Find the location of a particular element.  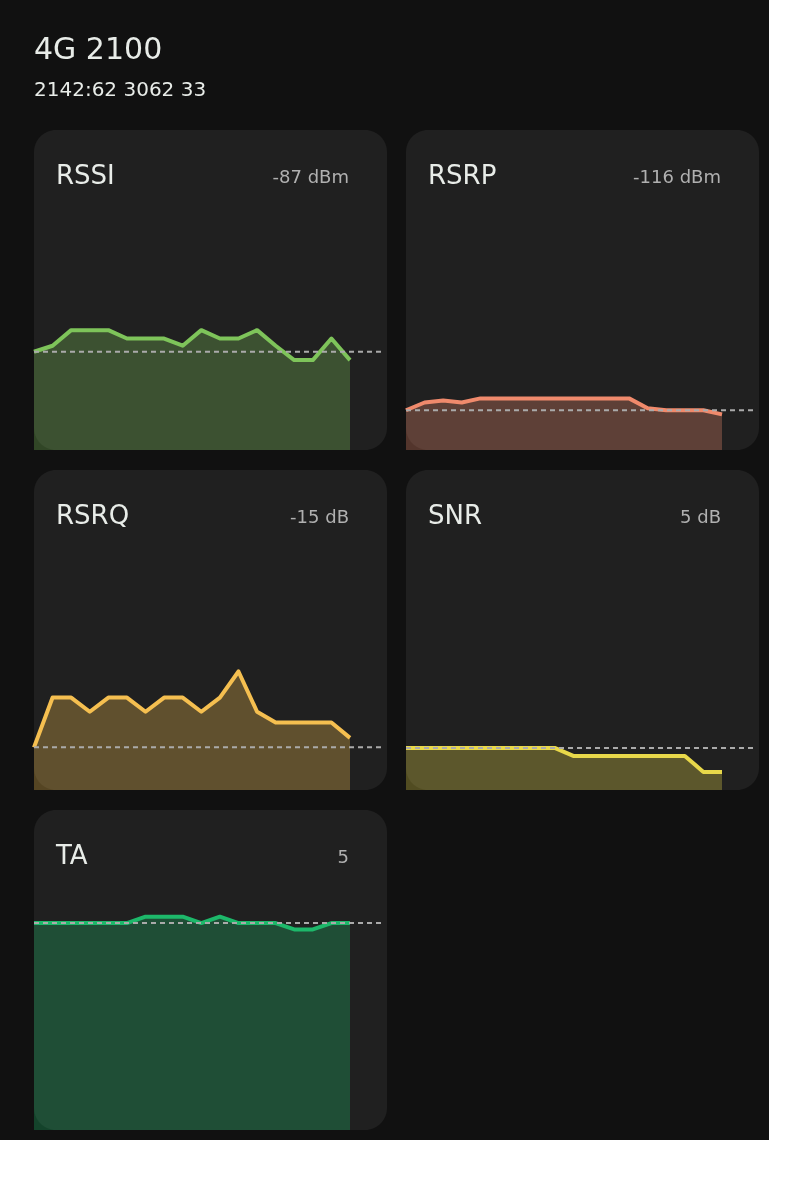

chart-title: RSSI is located at coordinates (85, 175).